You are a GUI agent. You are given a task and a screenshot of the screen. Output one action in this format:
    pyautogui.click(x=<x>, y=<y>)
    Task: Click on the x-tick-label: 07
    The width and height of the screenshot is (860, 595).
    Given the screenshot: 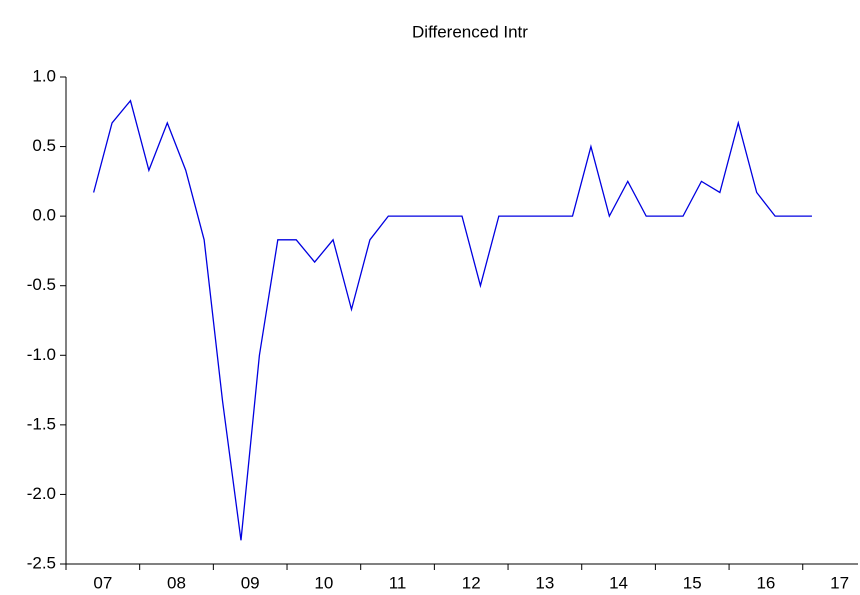 What is the action you would take?
    pyautogui.click(x=102, y=582)
    